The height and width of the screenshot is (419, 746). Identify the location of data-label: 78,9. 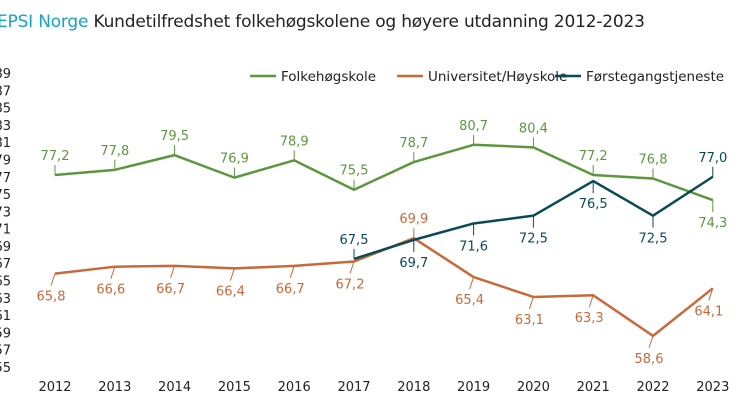
(294, 141).